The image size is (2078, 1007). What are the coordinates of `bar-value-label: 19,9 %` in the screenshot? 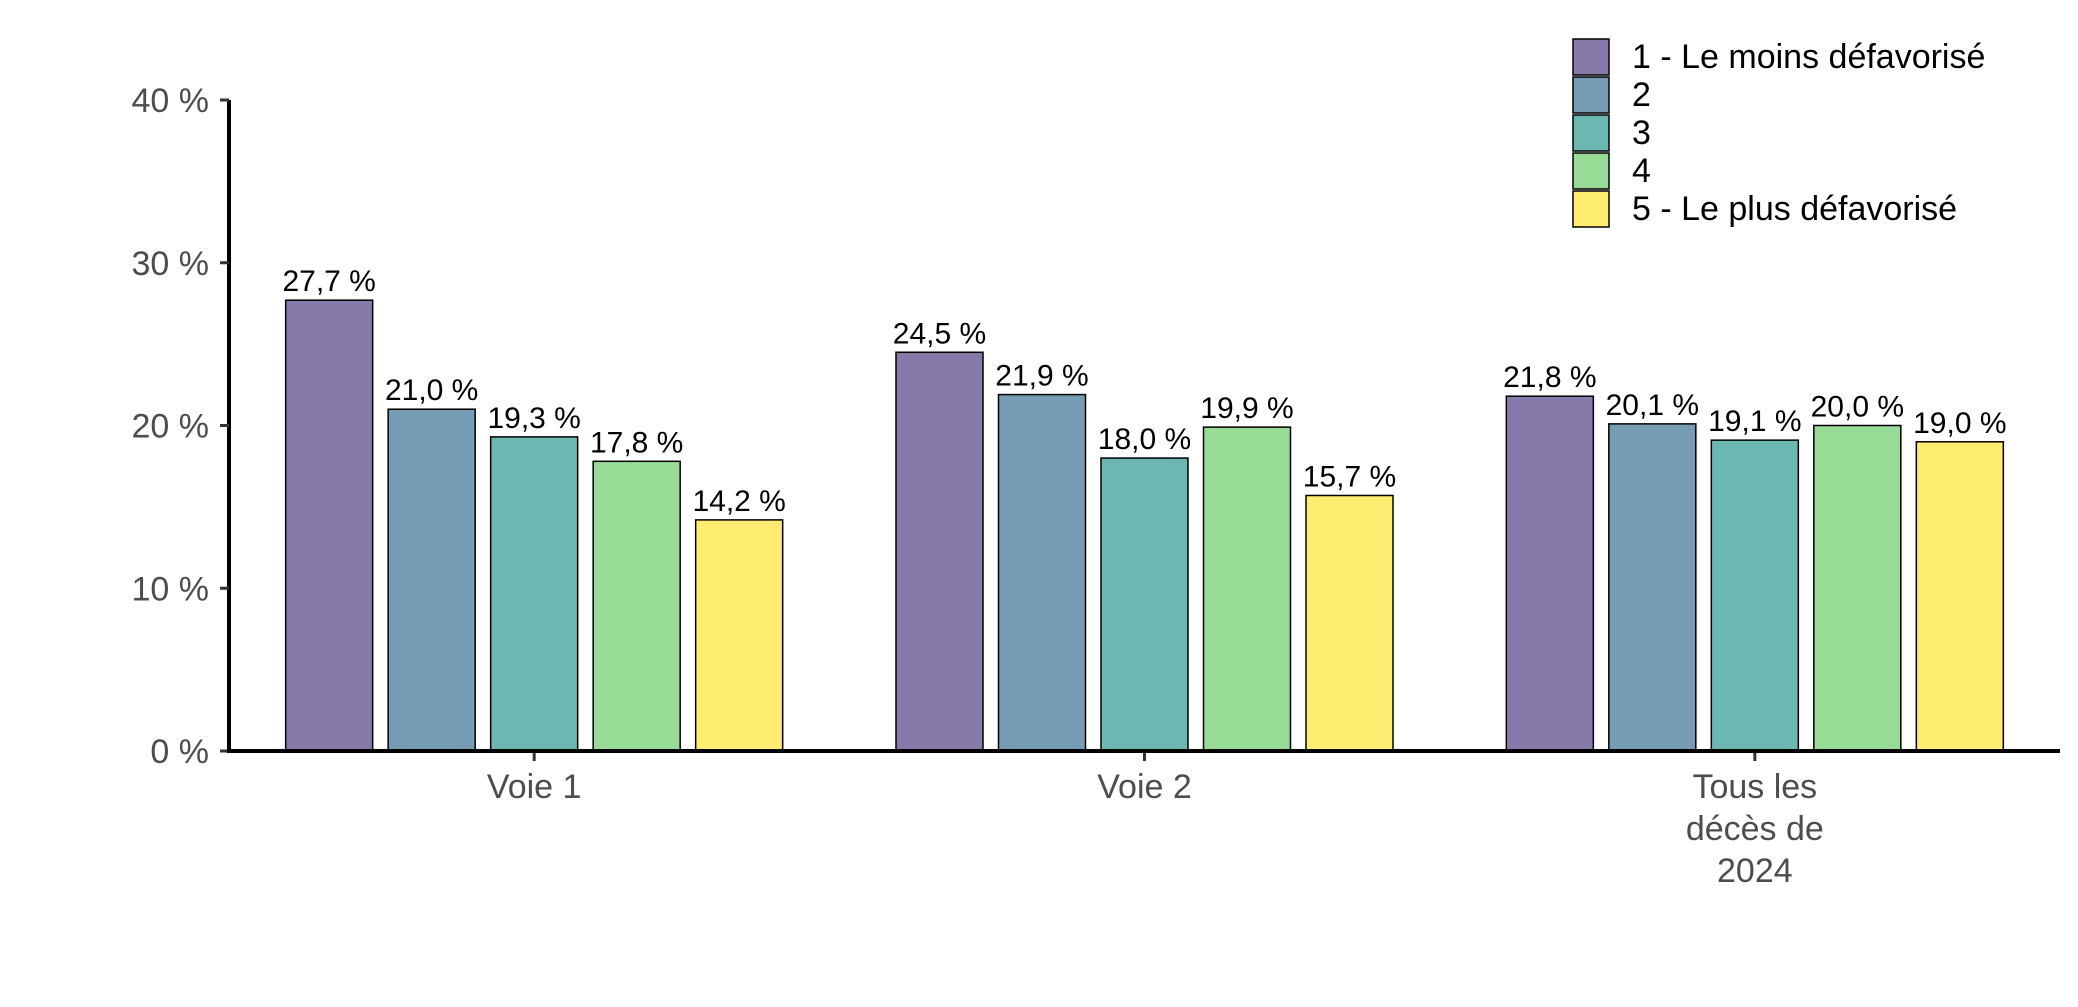 It's located at (1246, 408).